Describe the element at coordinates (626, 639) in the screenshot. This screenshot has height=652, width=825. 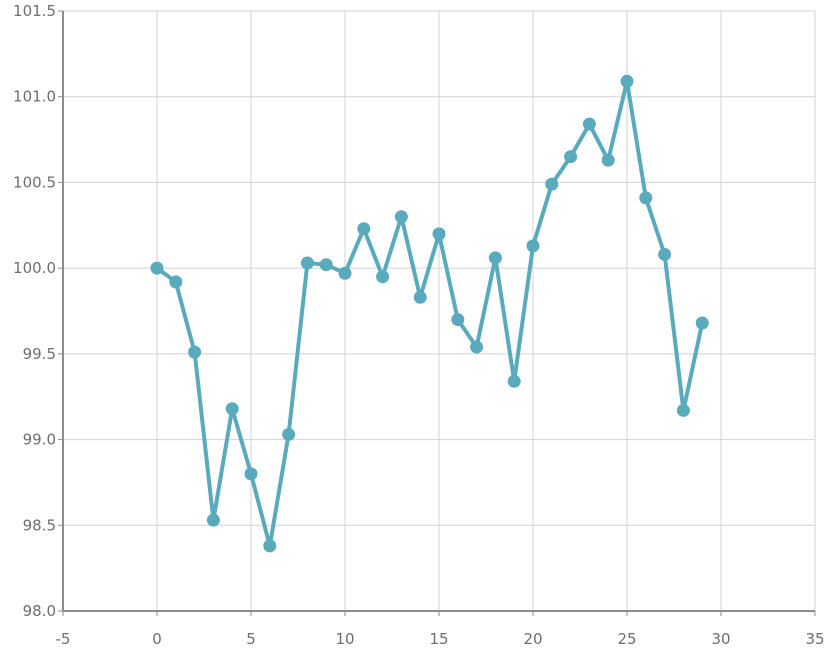
I see `x-tick-label: 25` at that location.